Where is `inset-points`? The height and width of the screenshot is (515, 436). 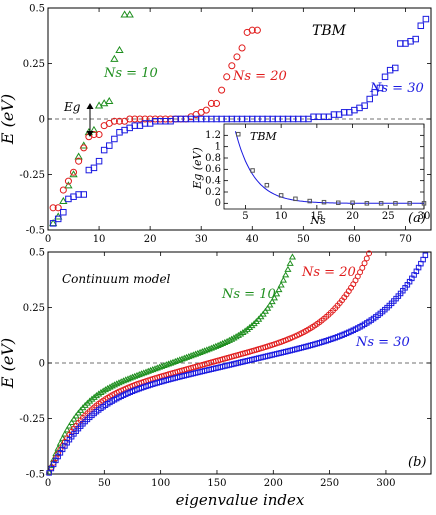
inset-points is located at coordinates (331, 168).